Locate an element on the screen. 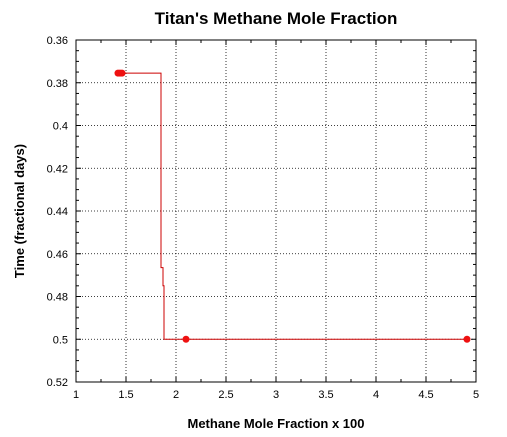 Image resolution: width=507 pixels, height=437 pixels. y-tick-label: 0.38 is located at coordinates (57, 84).